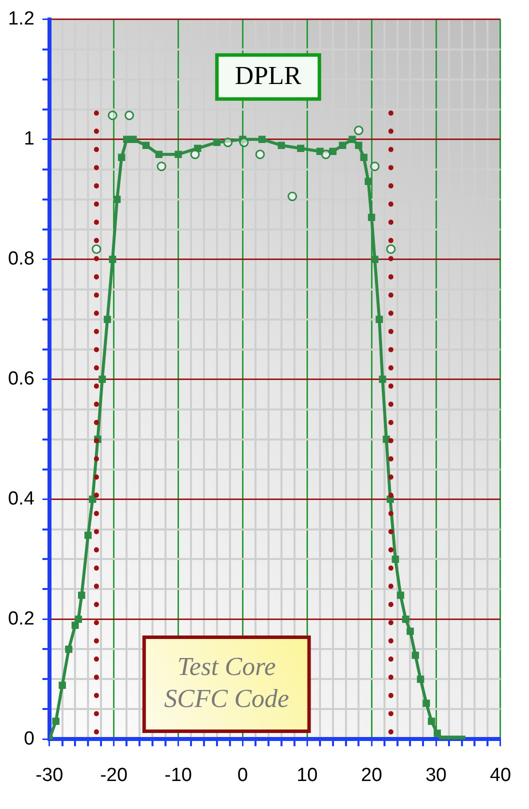  What do you see at coordinates (242, 775) in the screenshot?
I see `x-tick-label: 0` at bounding box center [242, 775].